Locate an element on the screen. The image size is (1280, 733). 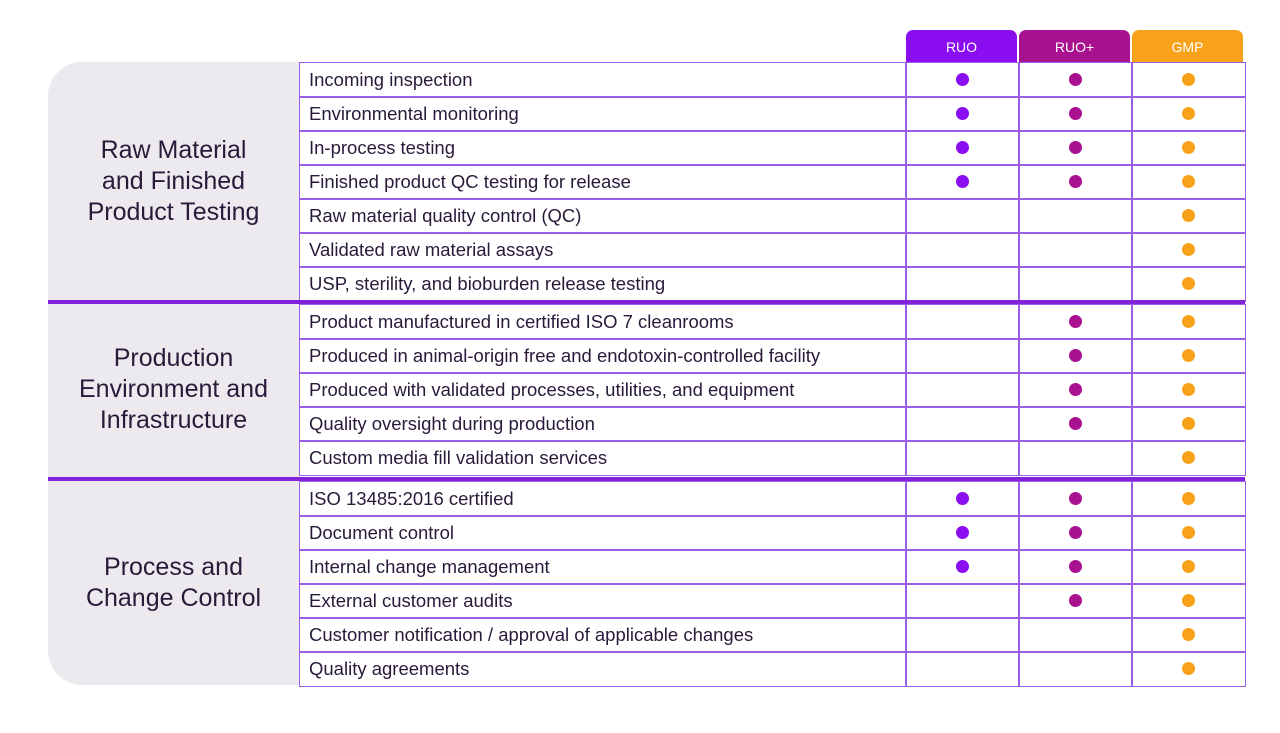
tier-header: RUO is located at coordinates (961, 46).